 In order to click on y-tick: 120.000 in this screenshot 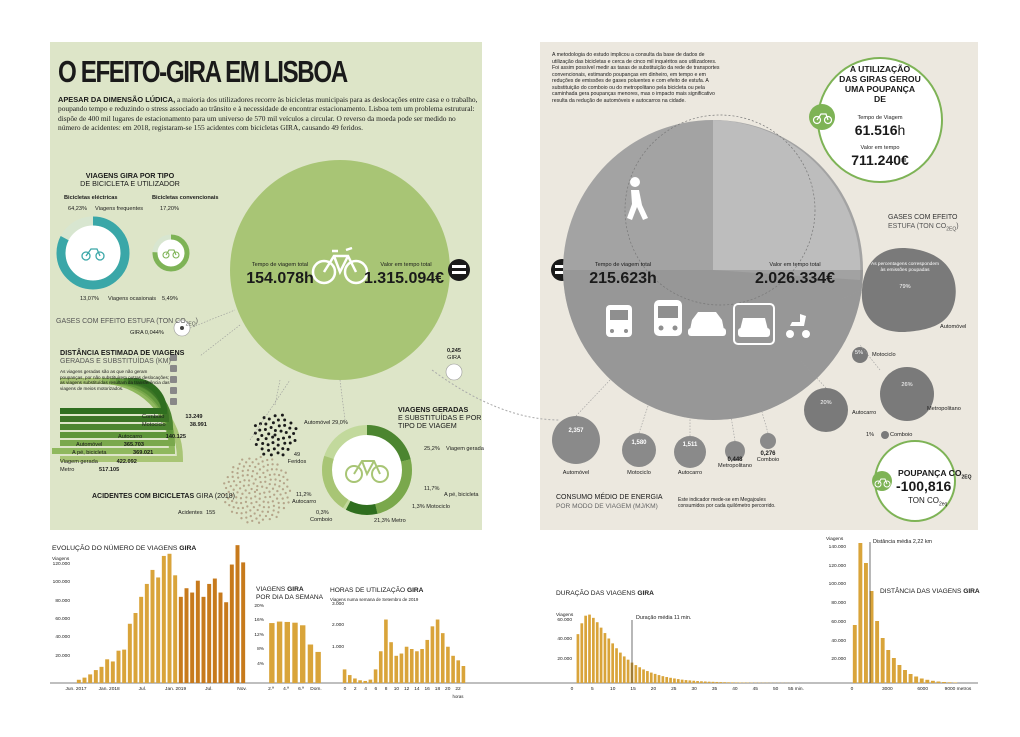, I will do `click(61, 564)`.